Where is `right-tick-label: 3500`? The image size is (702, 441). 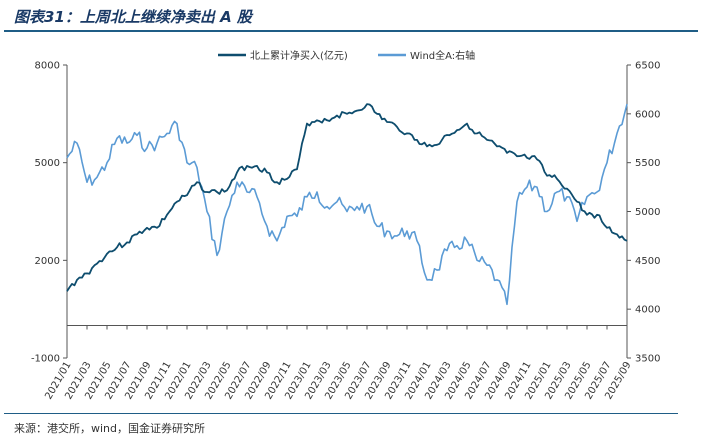
right-tick-label: 3500 is located at coordinates (647, 359).